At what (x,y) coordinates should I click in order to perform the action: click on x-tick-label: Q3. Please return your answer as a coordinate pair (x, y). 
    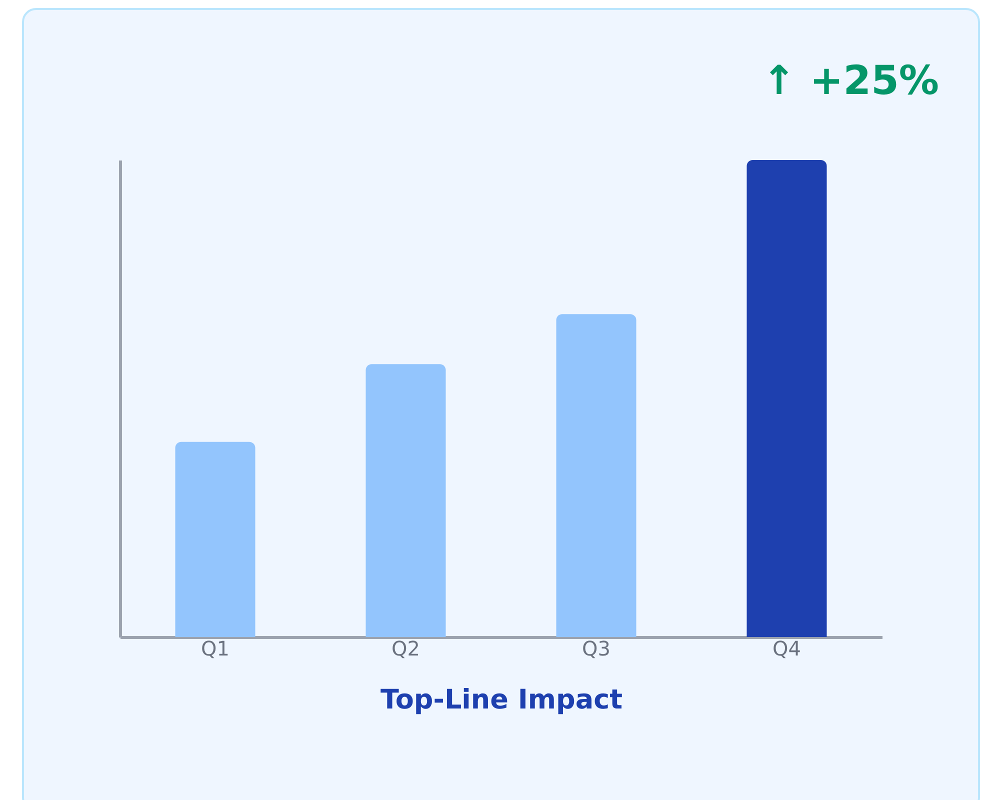
    Looking at the image, I should click on (596, 648).